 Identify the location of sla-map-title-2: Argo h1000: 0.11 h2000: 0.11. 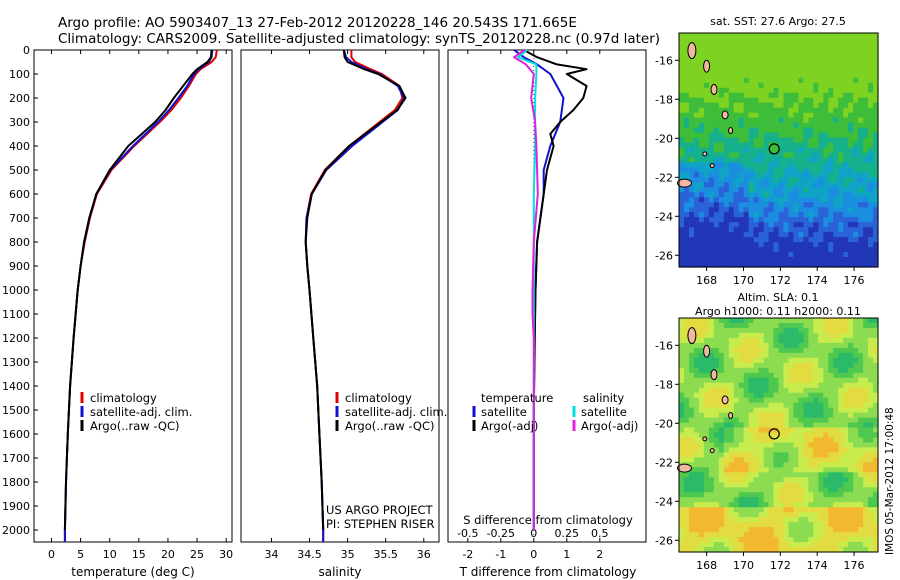
(778, 311).